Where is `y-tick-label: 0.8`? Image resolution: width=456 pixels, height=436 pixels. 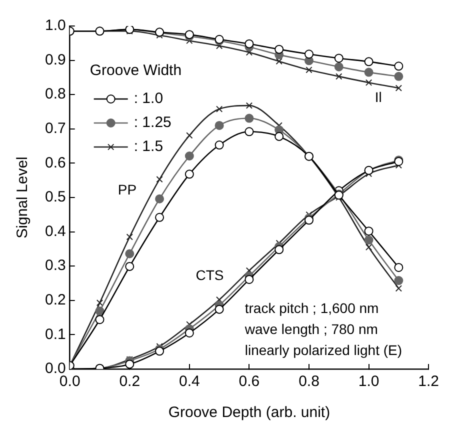 y-tick-label: 0.8 is located at coordinates (55, 94).